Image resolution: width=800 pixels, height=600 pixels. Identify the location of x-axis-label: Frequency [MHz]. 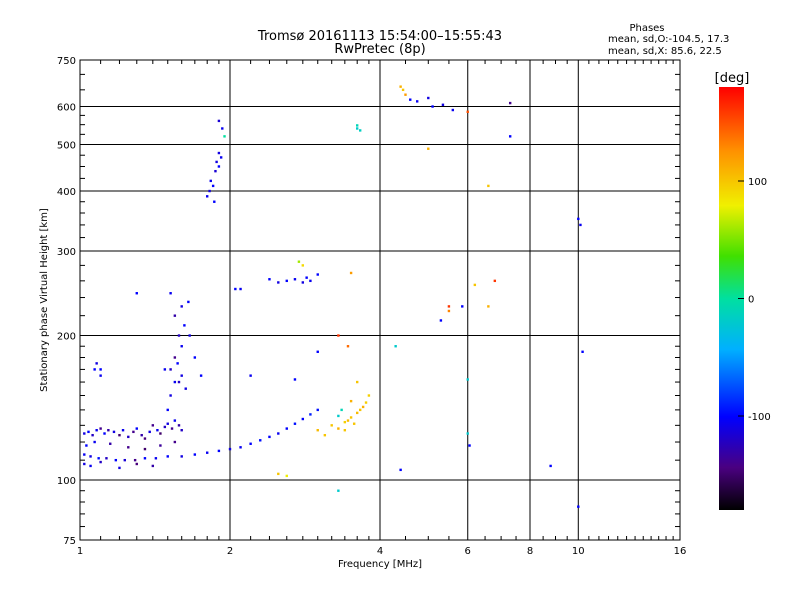
(380, 564).